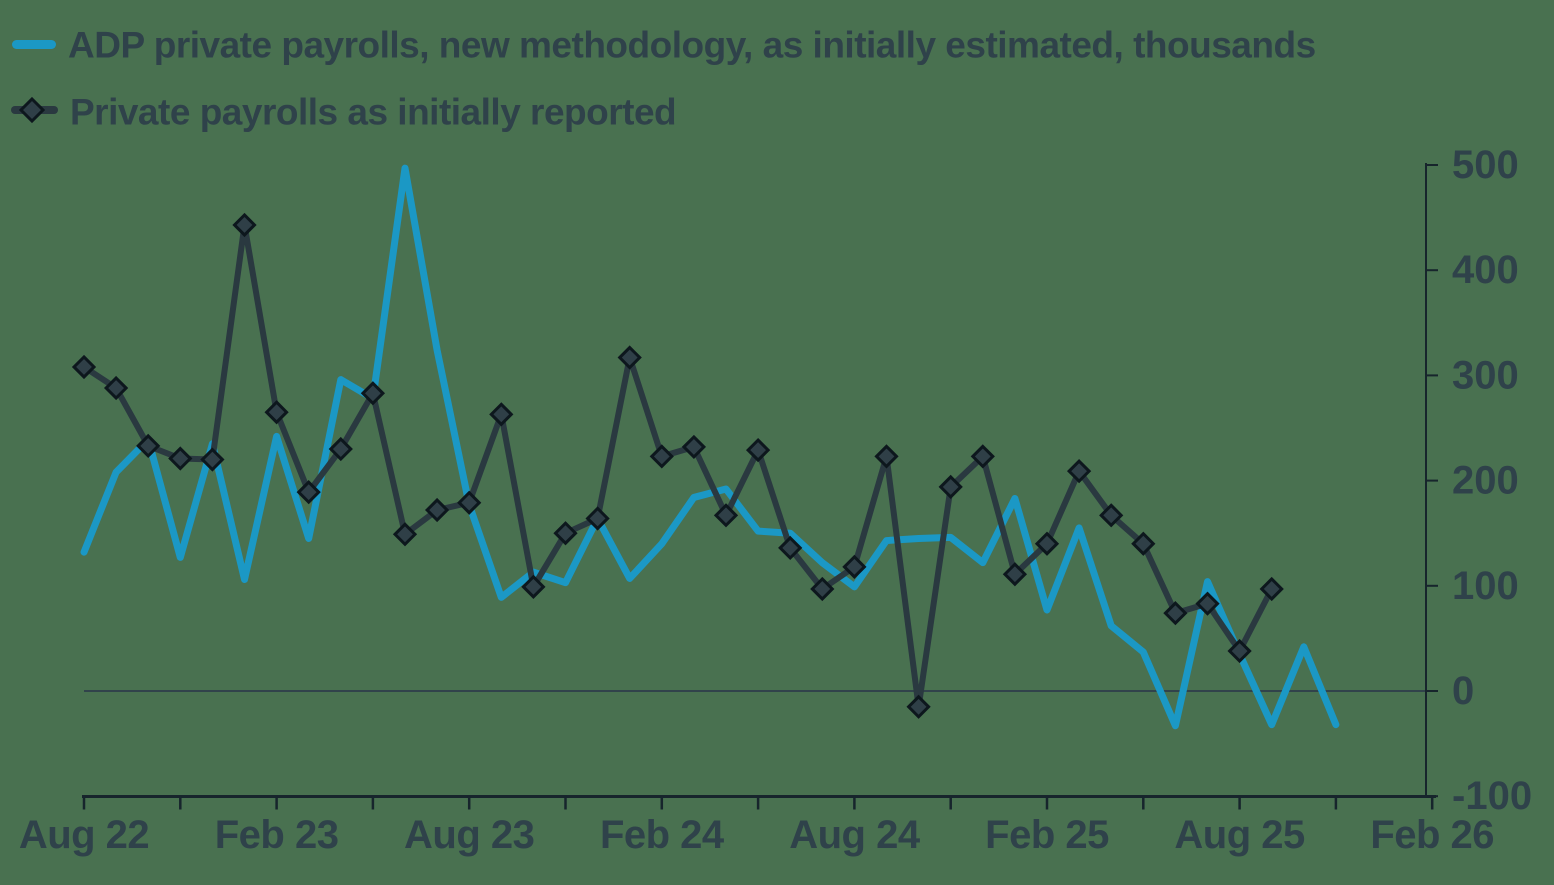 Image resolution: width=1554 pixels, height=885 pixels. I want to click on x-tick-label: Feb 25, so click(1047, 835).